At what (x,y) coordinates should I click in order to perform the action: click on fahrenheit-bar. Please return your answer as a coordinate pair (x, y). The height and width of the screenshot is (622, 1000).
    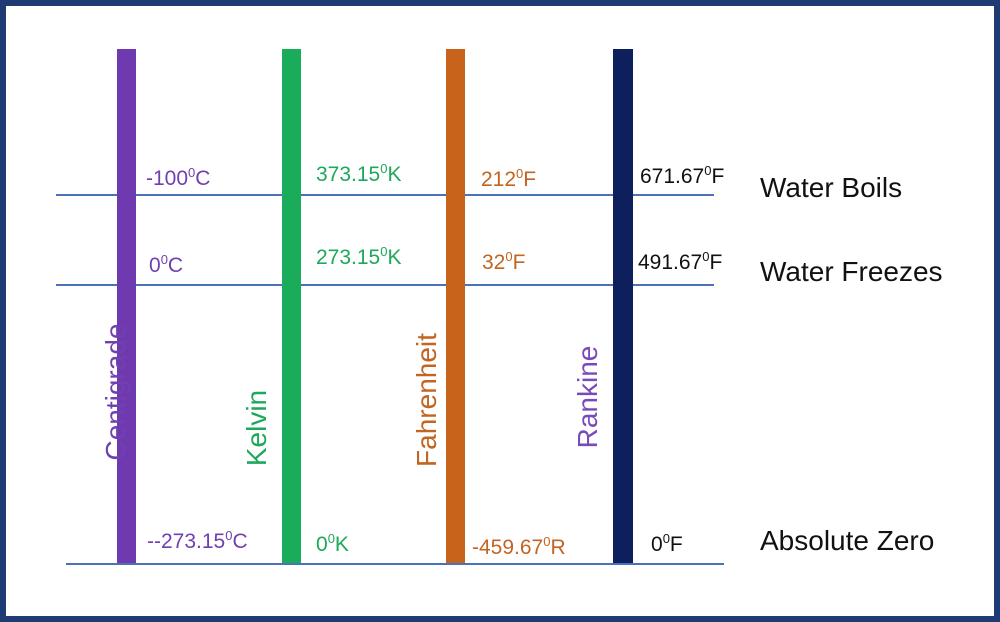
    Looking at the image, I should click on (455, 306).